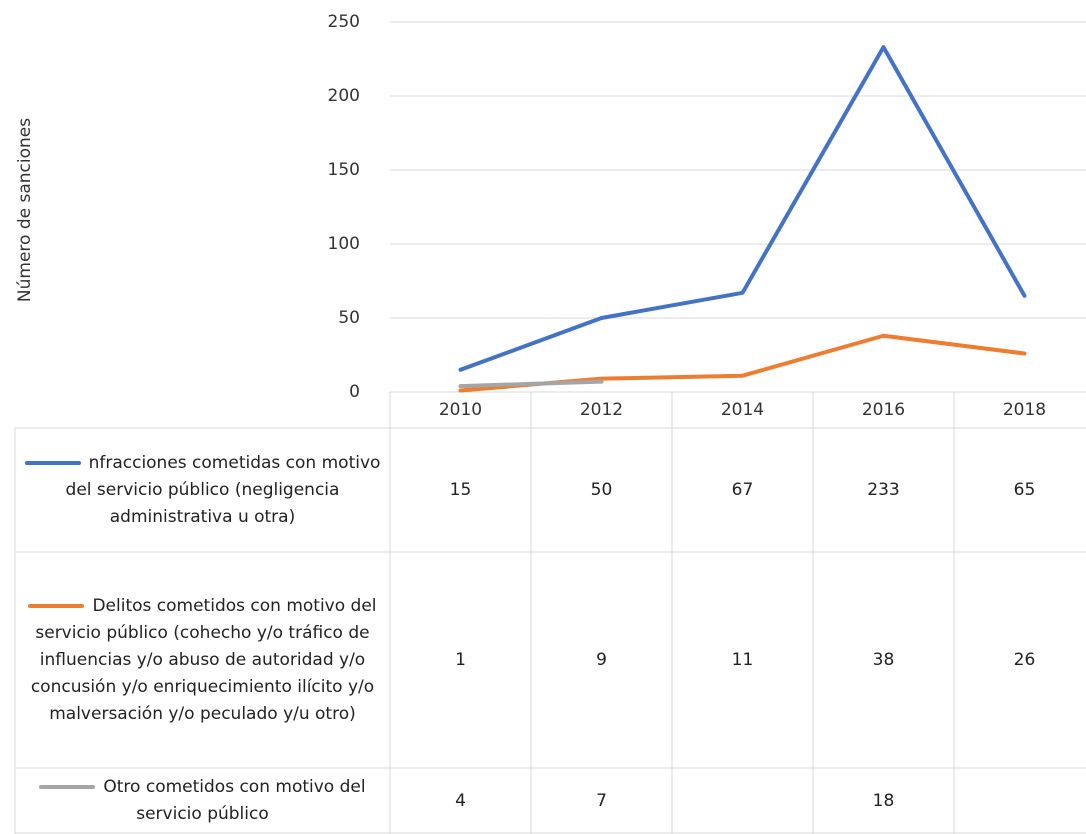 This screenshot has width=1086, height=834. Describe the element at coordinates (460, 659) in the screenshot. I see `table-value: 1` at that location.